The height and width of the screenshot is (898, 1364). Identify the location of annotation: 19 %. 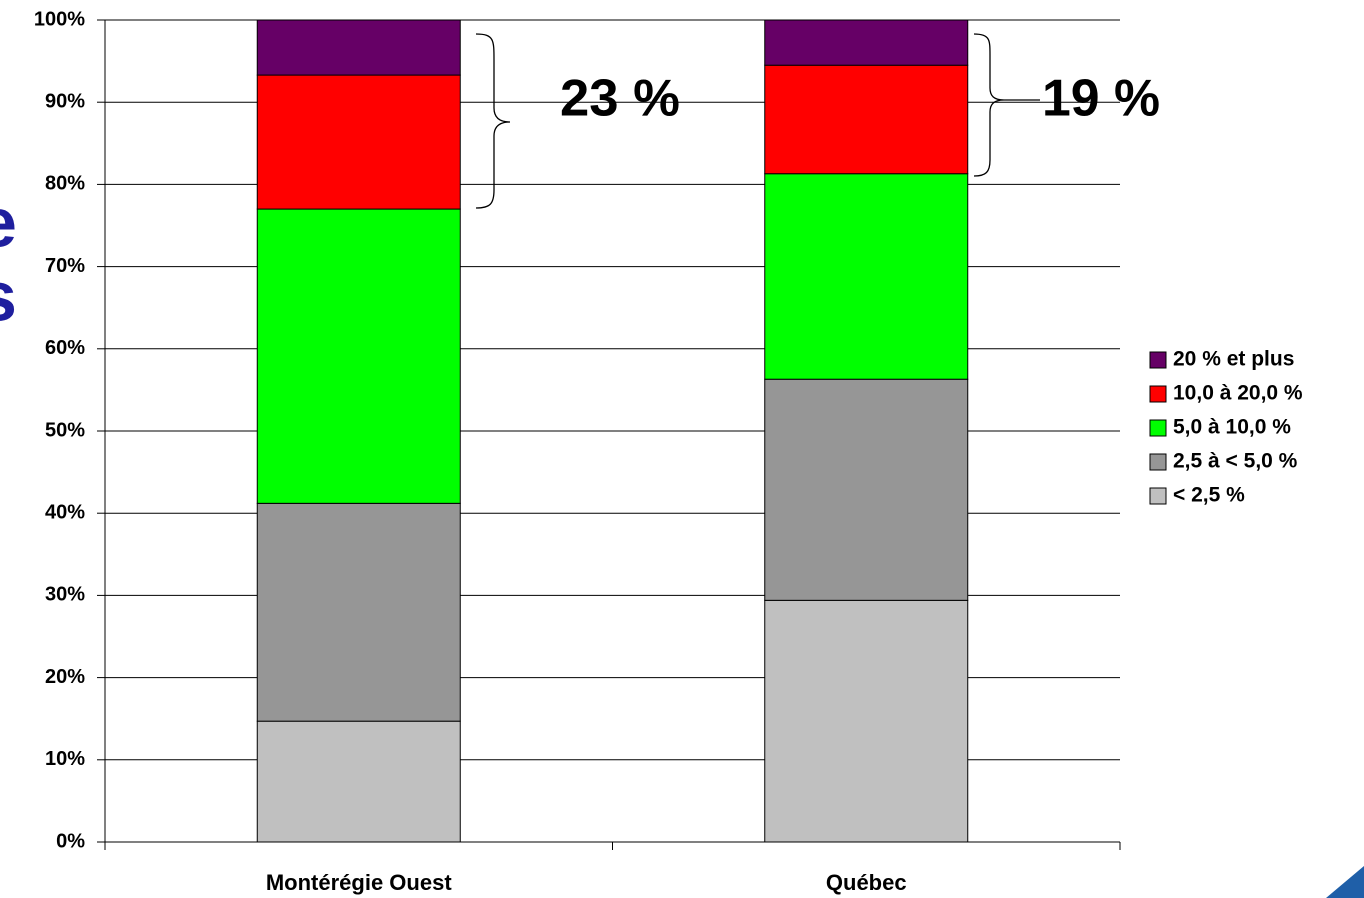
(1101, 99).